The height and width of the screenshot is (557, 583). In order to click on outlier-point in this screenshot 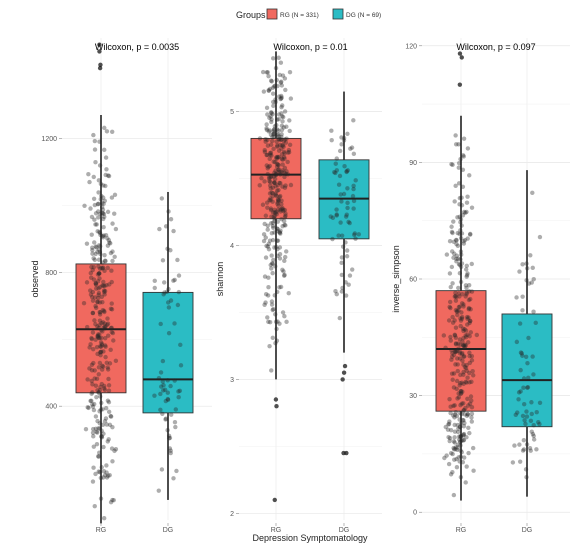, I will do `click(342, 379)`.